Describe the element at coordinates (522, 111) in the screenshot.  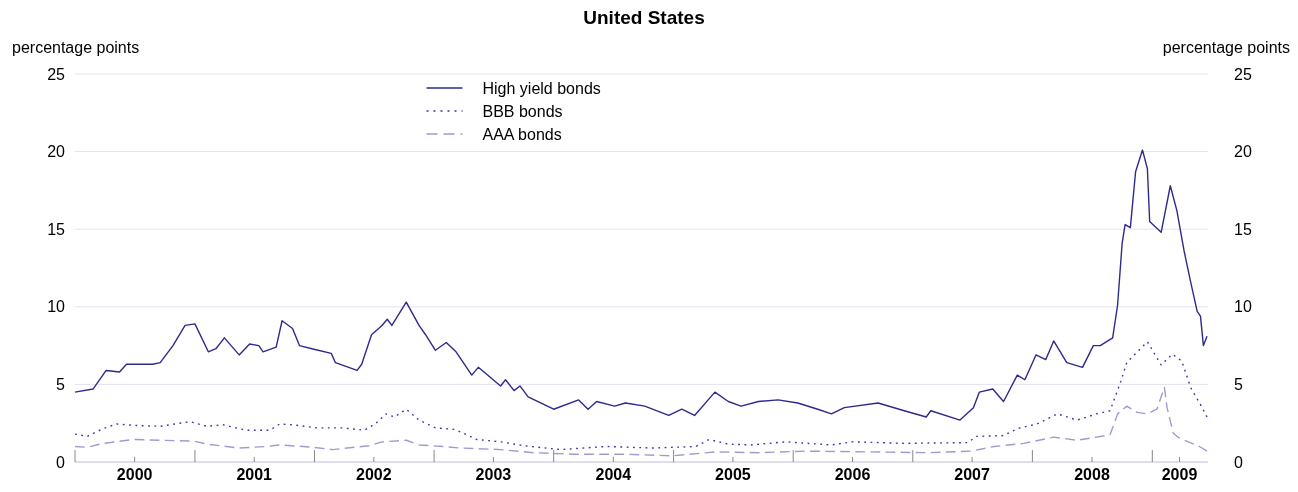
I see `legend-label: BBB bonds` at that location.